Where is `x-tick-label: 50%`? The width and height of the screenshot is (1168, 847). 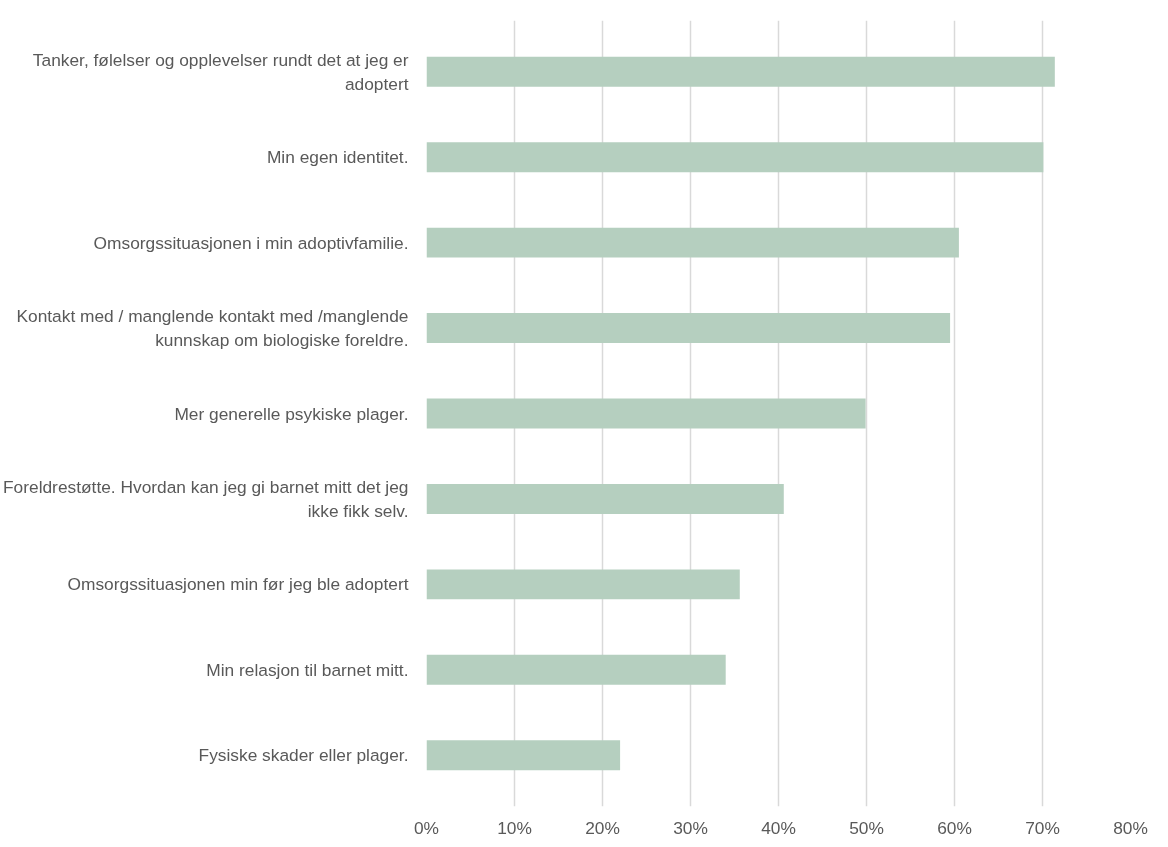 x-tick-label: 50% is located at coordinates (866, 827).